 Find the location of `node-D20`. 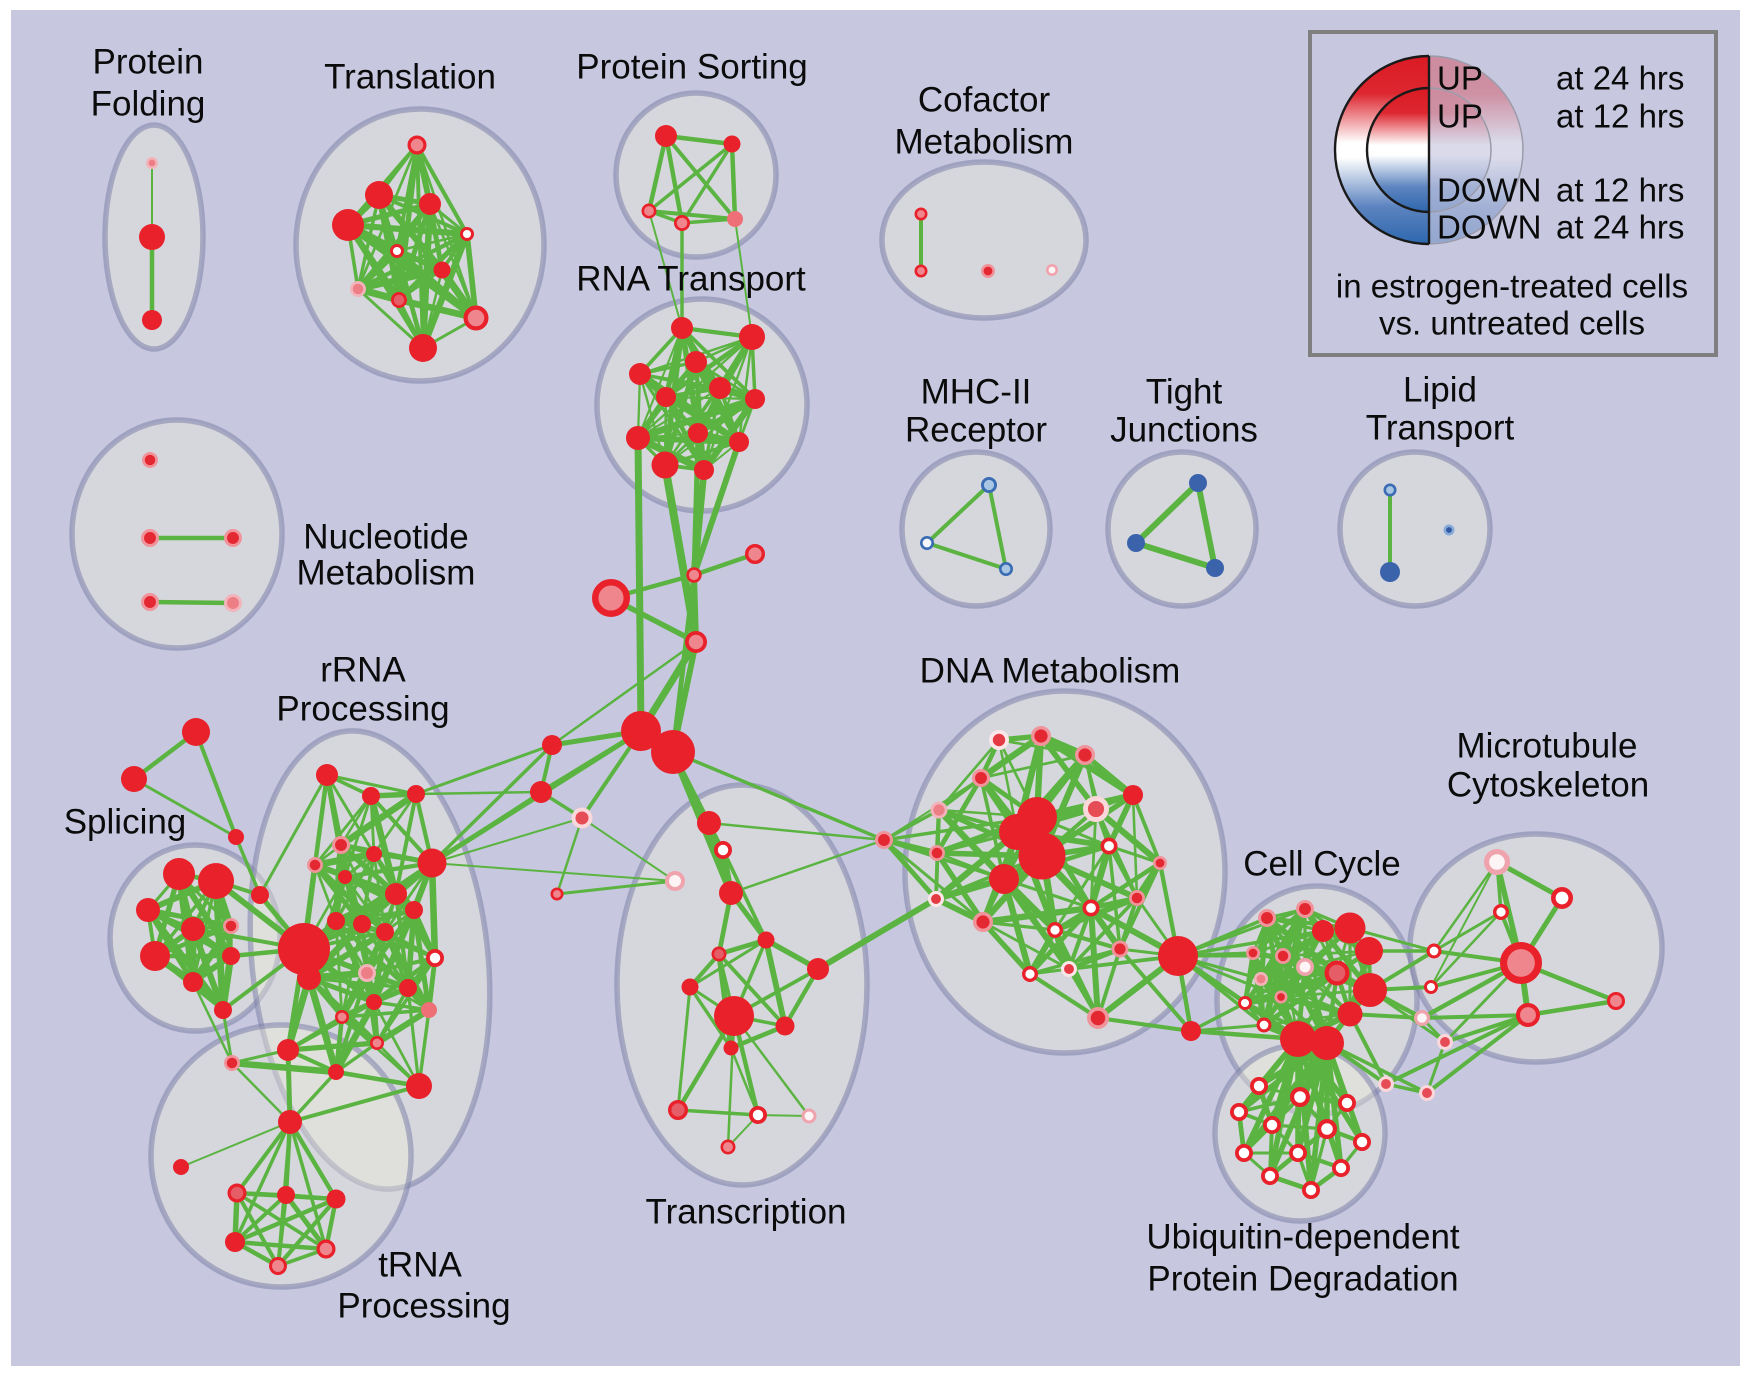

node-D20 is located at coordinates (1055, 929).